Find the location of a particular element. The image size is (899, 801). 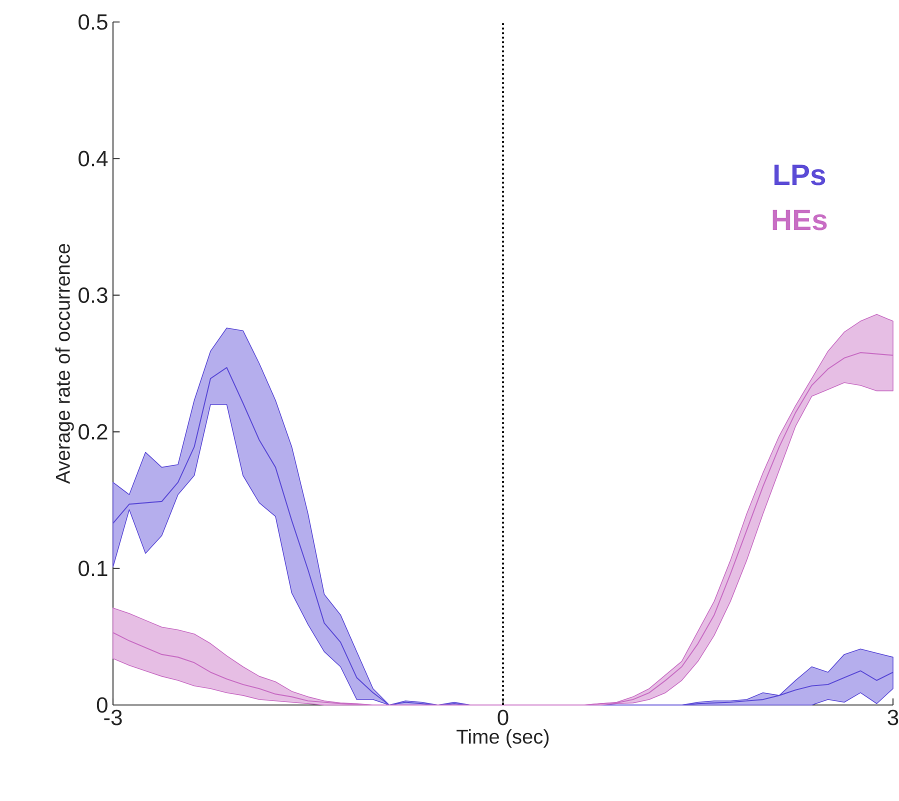

y-tick-label: 0.1 is located at coordinates (93, 568).